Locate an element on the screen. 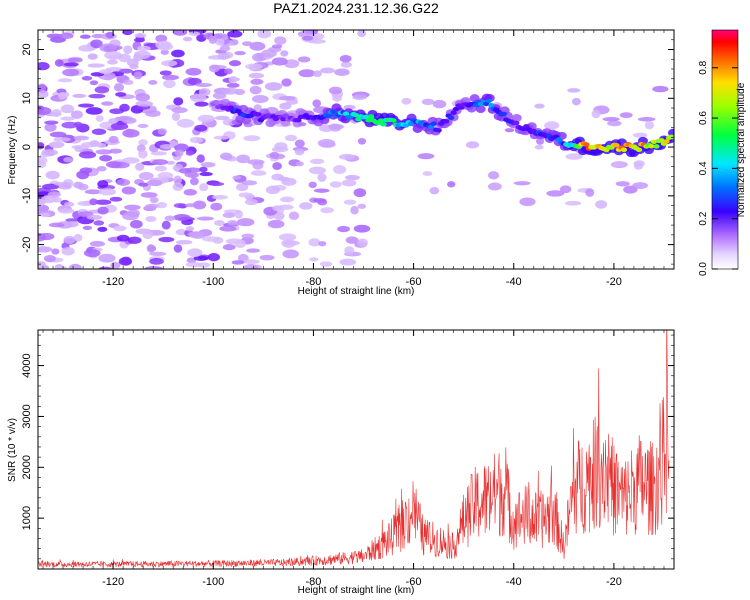  colorbar-gradient is located at coordinates (725, 149).